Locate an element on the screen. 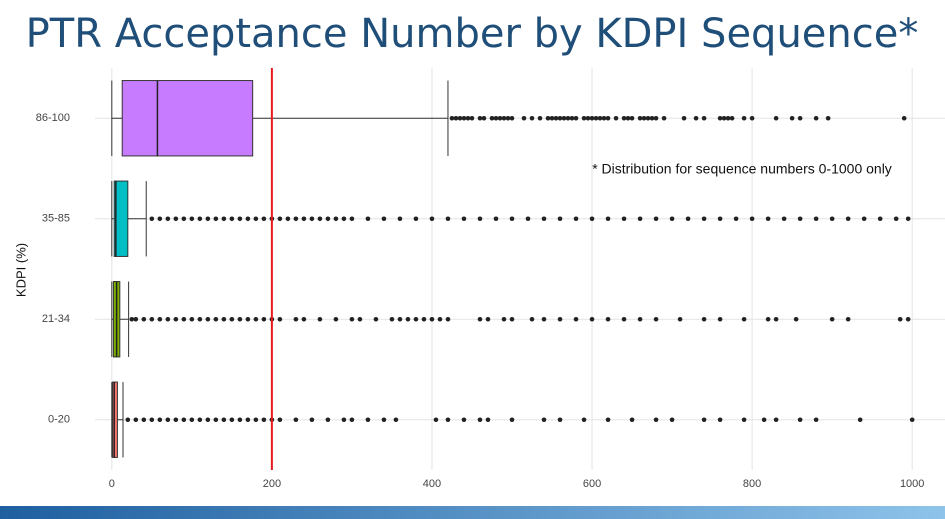 The image size is (945, 519). footer-bar is located at coordinates (472, 512).